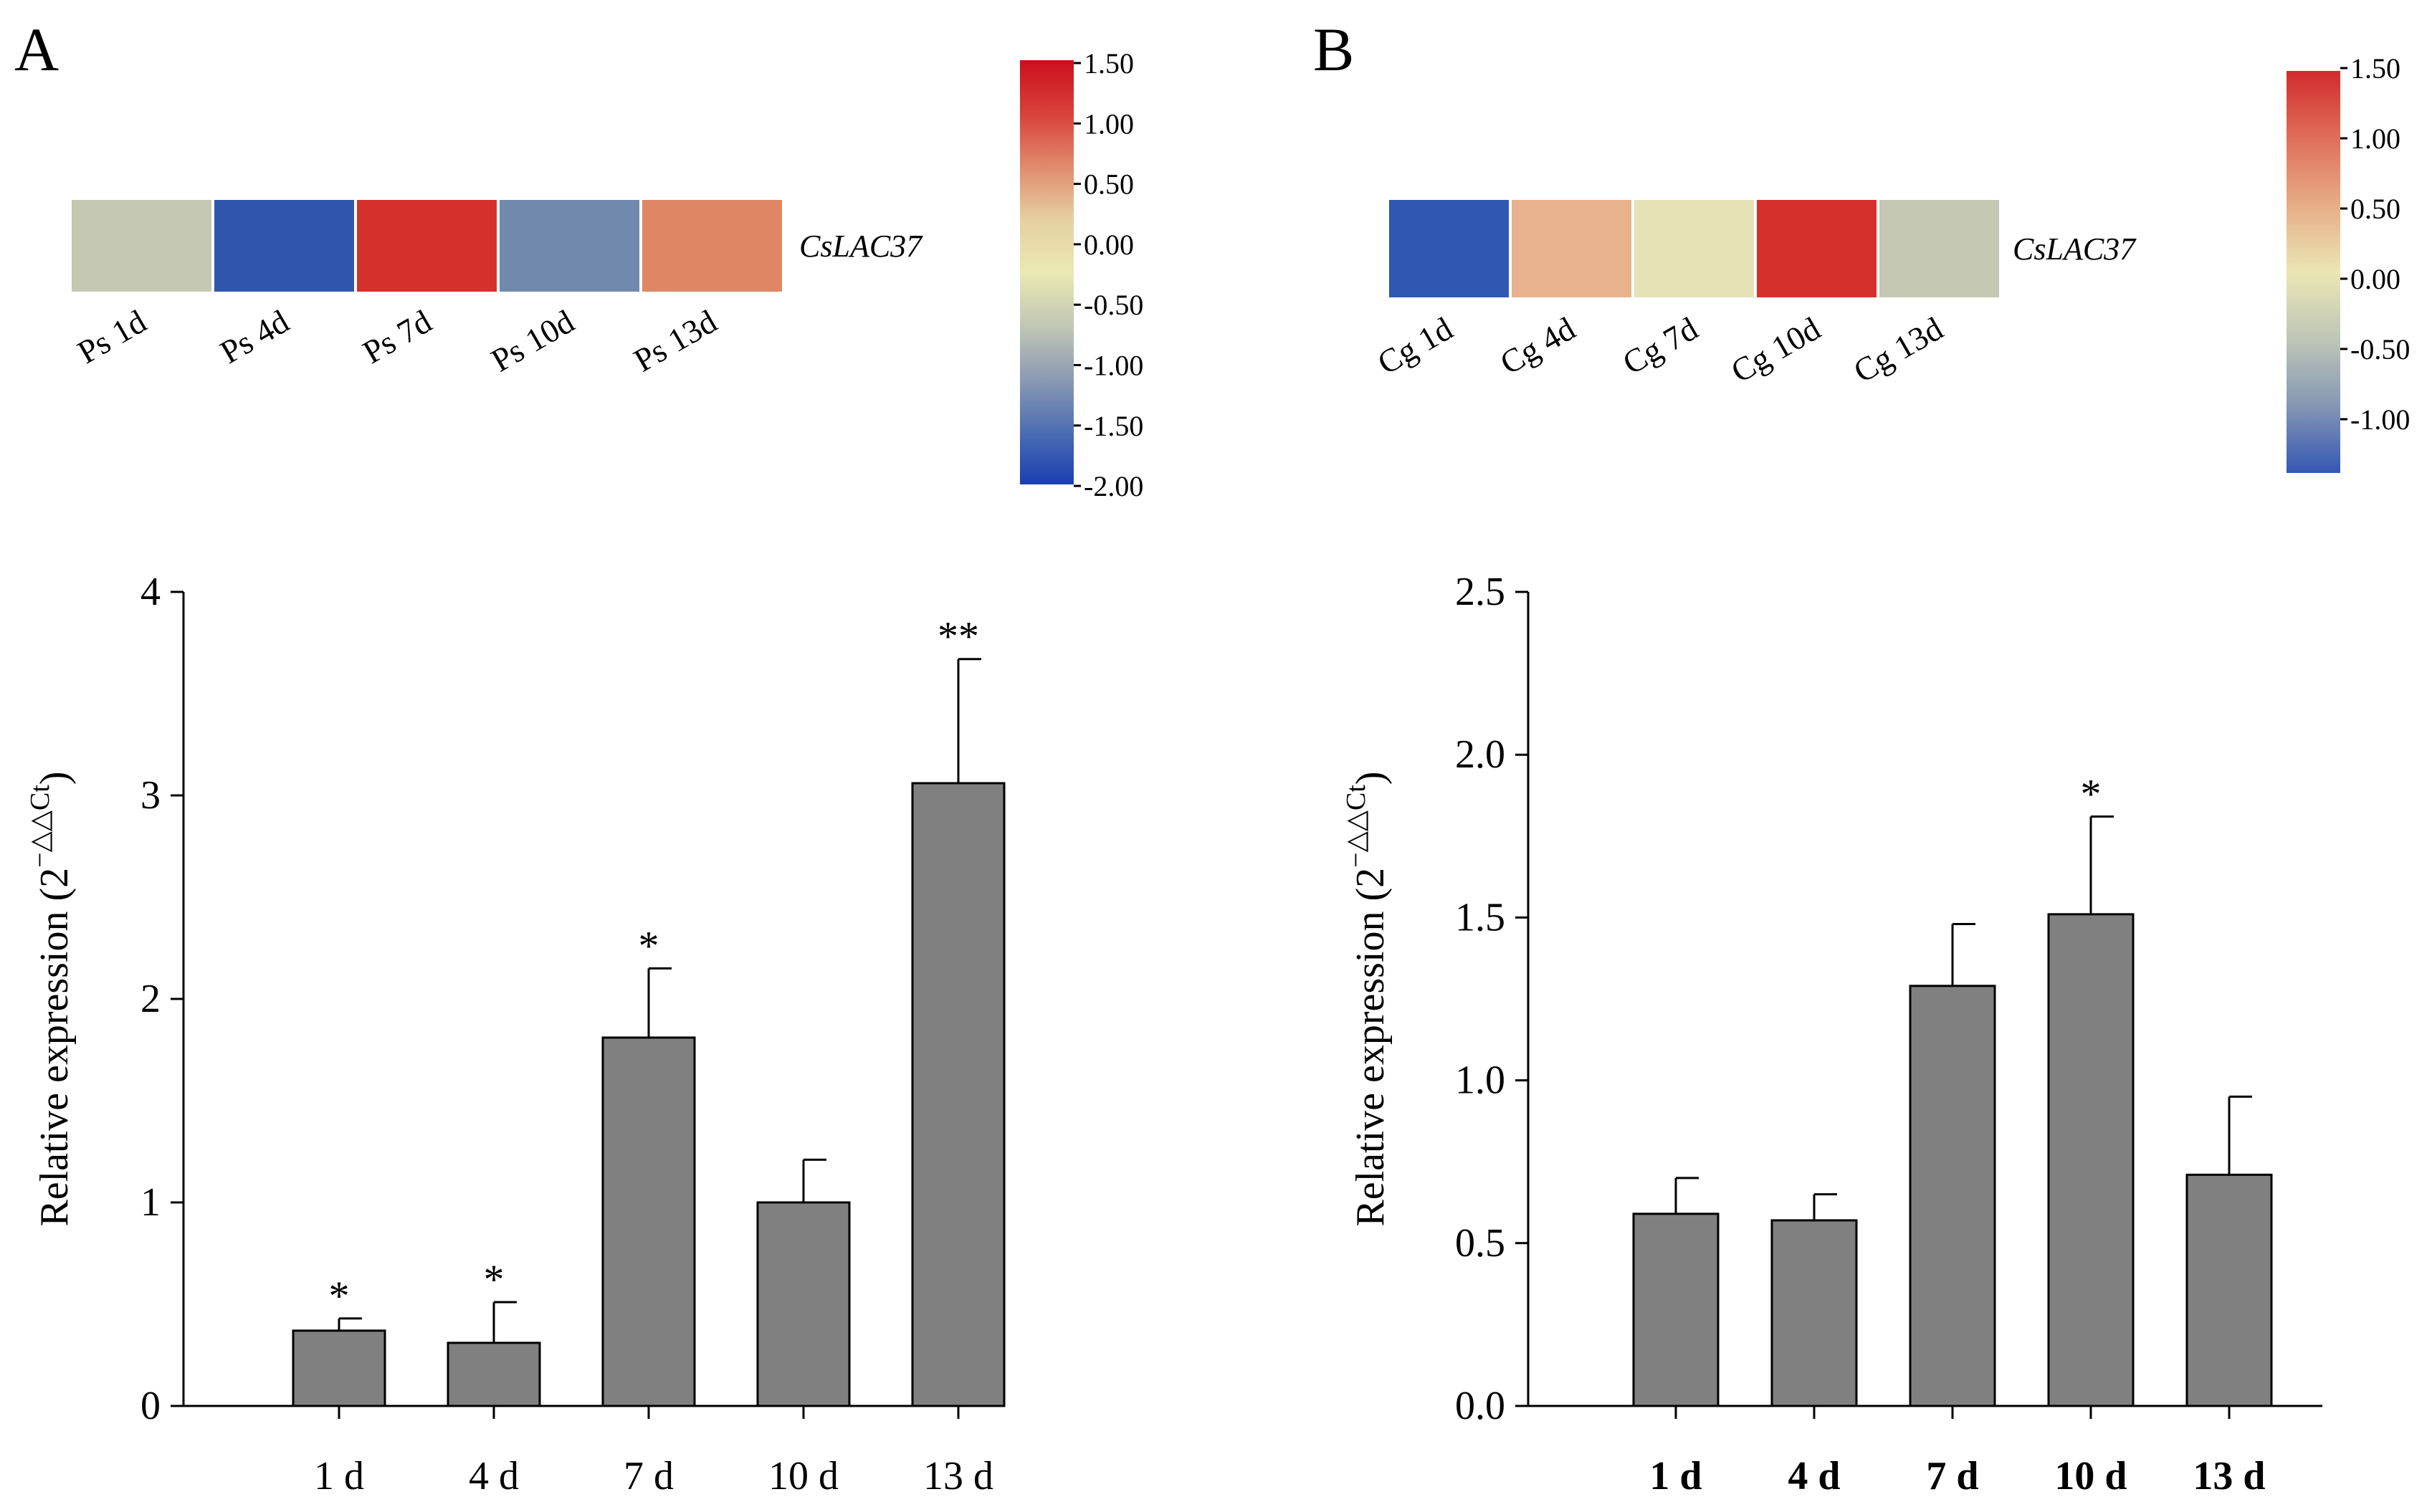  What do you see at coordinates (2349, 262) in the screenshot?
I see `colorbar-b: 1.50 1.00 0.50 0.00 -0.50 -1.00` at bounding box center [2349, 262].